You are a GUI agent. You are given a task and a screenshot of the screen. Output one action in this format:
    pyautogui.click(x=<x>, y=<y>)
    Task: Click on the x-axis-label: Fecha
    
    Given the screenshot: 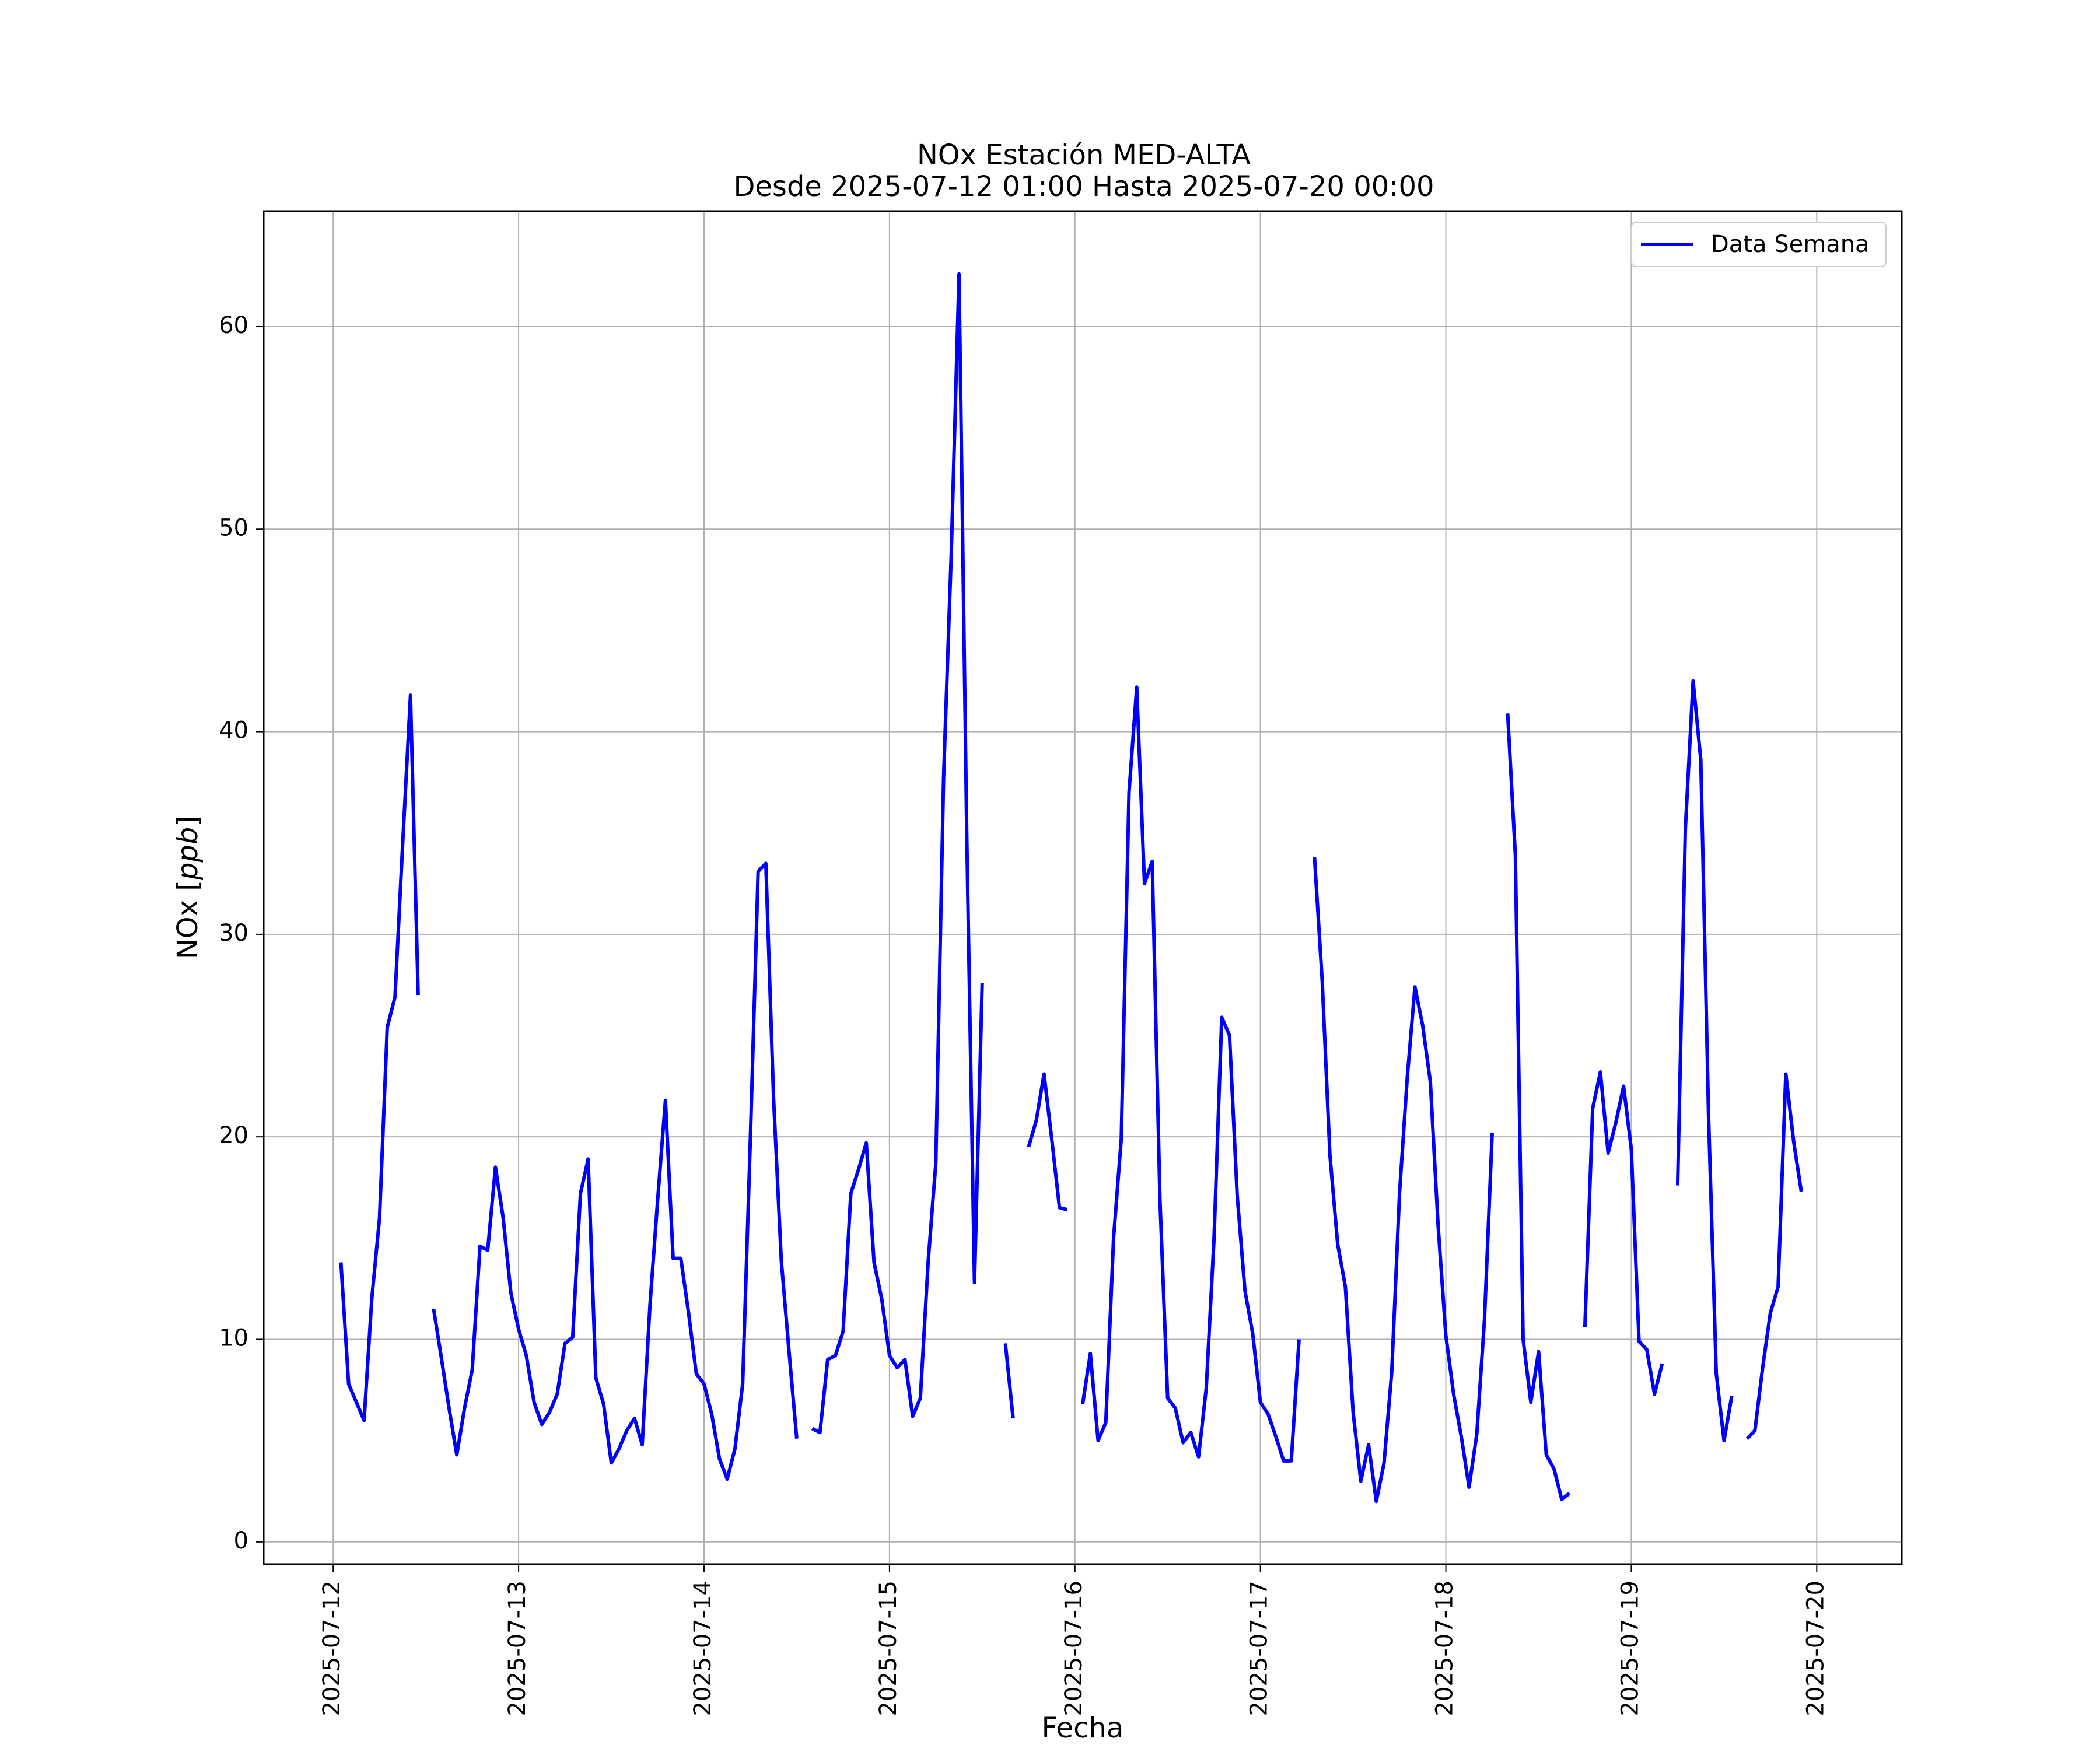 What is the action you would take?
    pyautogui.click(x=1083, y=1728)
    